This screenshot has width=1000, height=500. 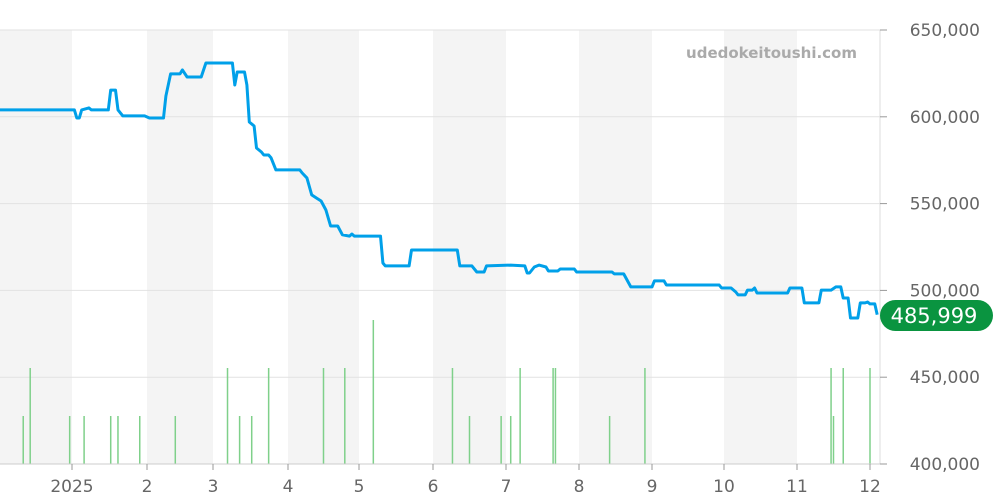 What do you see at coordinates (465, 480) in the screenshot?
I see `x-axis: 2025 2 3 4 5 6 7 8 9 10 11 12` at bounding box center [465, 480].